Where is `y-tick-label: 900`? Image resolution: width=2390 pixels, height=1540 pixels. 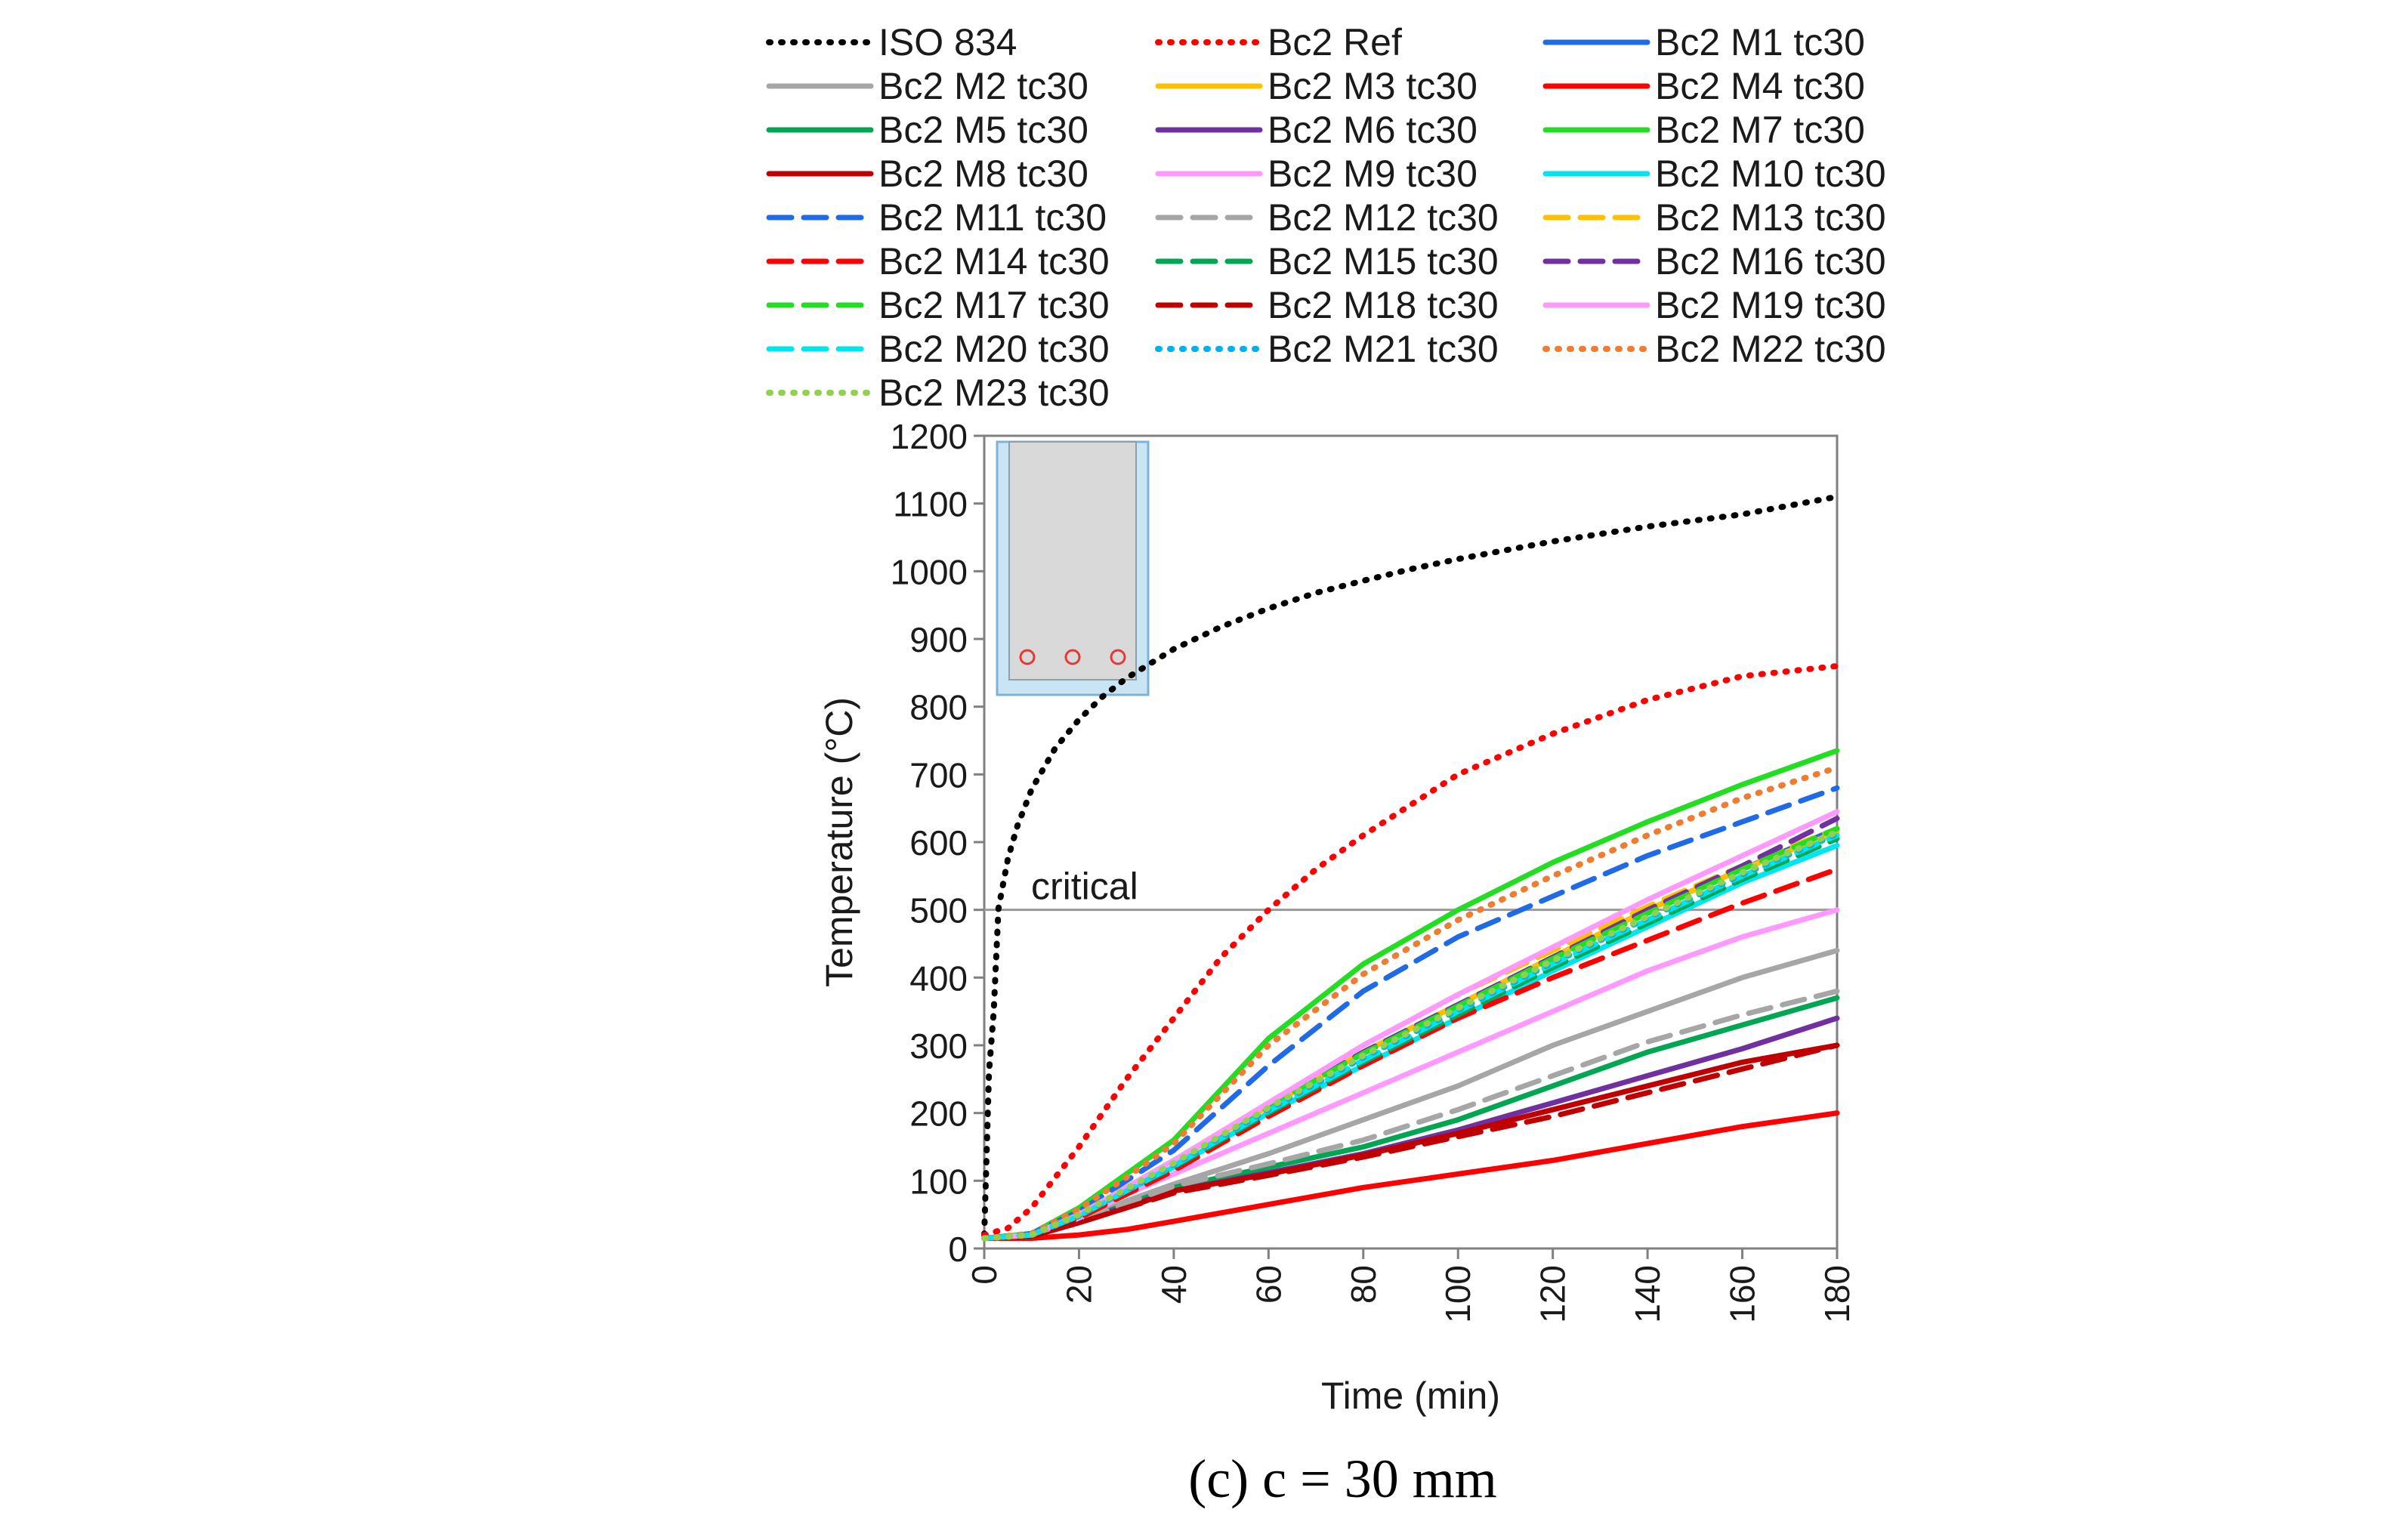 y-tick-label: 900 is located at coordinates (938, 640).